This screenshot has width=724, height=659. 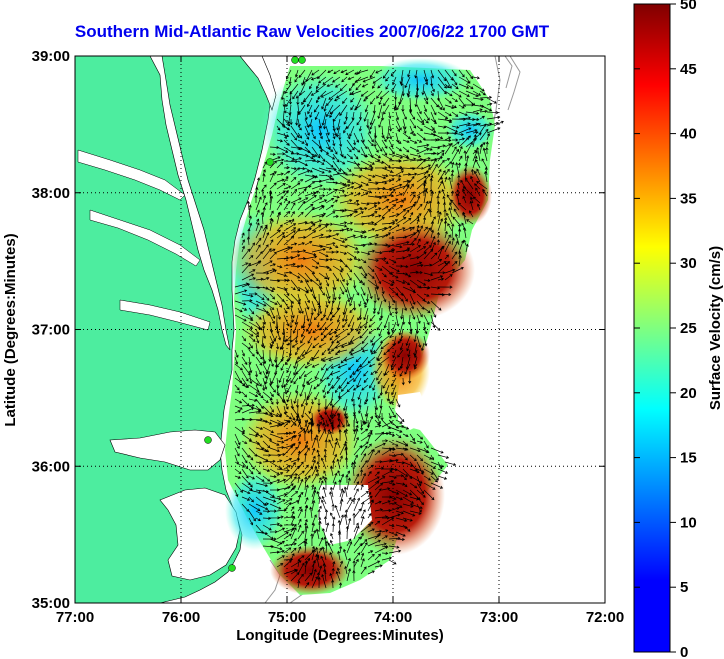 I want to click on station-marker, so click(x=208, y=440).